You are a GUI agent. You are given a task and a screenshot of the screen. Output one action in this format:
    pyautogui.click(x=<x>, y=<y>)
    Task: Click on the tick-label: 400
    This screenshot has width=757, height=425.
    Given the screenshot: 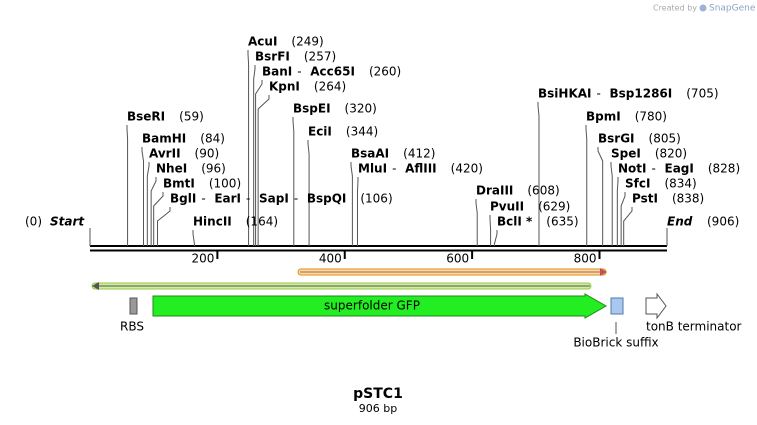 What is the action you would take?
    pyautogui.click(x=330, y=259)
    